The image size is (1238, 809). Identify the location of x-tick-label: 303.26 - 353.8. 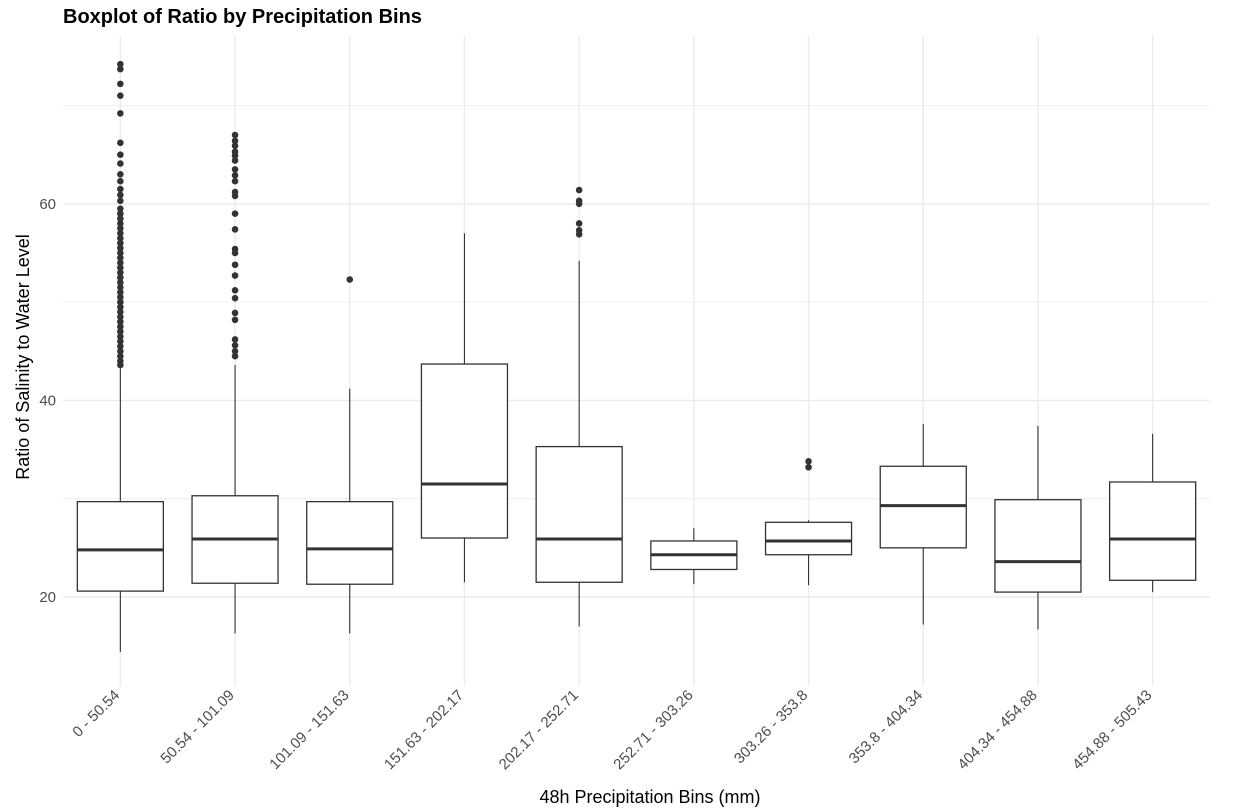
(771, 727).